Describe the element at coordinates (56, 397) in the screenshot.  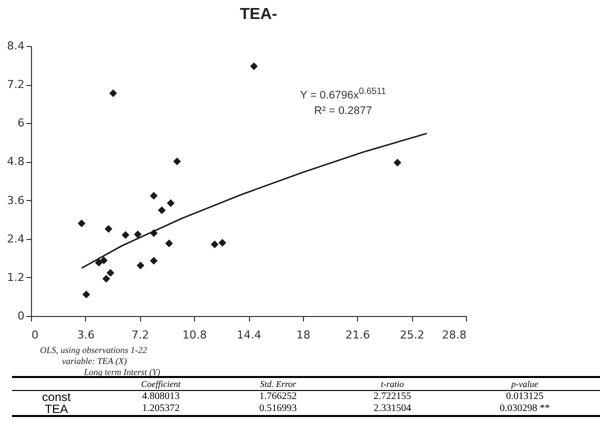
I see `text: const` at that location.